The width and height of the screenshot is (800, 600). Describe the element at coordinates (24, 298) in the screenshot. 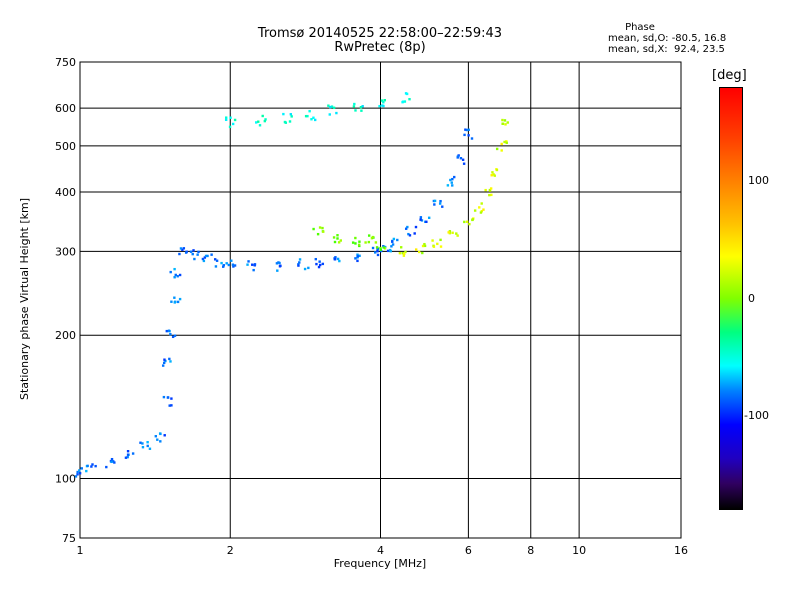

I see `y-axis-label: Stationary phase Virtual Height [km]` at that location.